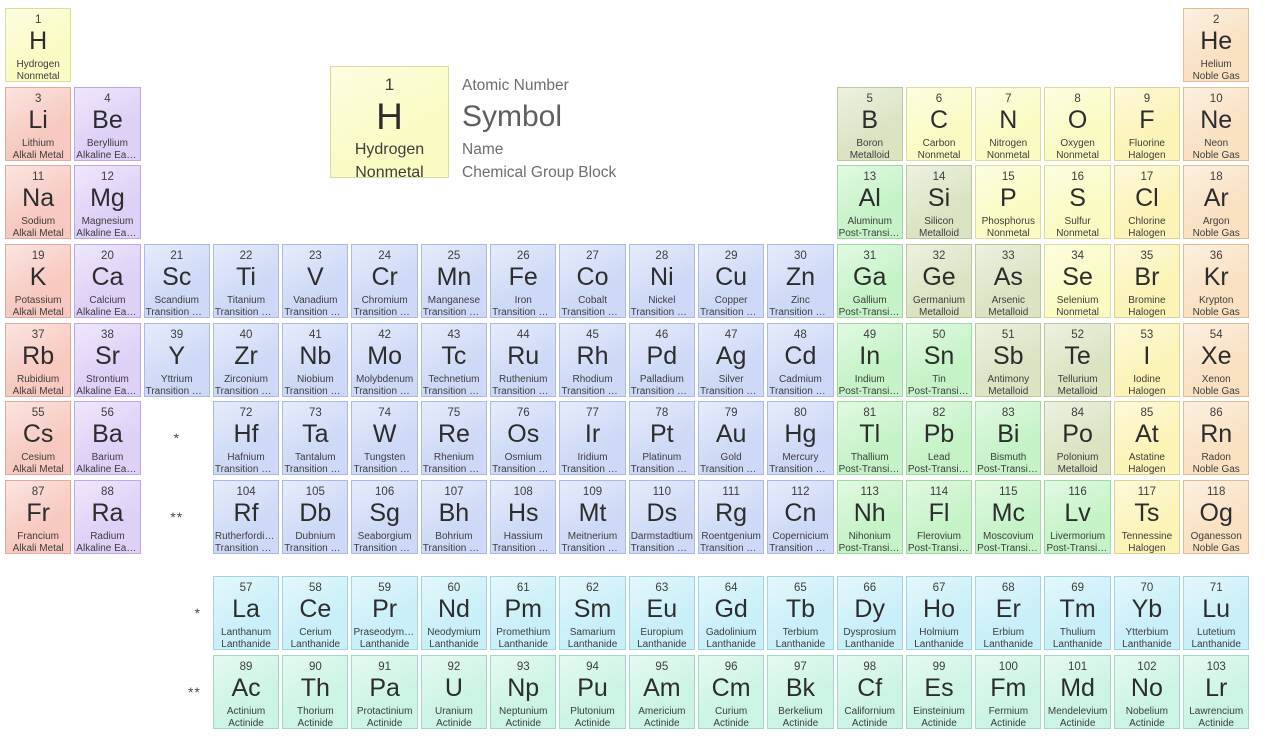 The image size is (1265, 739). Describe the element at coordinates (1147, 691) in the screenshot. I see `element-cell-No: 102 No Nobelium Actinide` at that location.